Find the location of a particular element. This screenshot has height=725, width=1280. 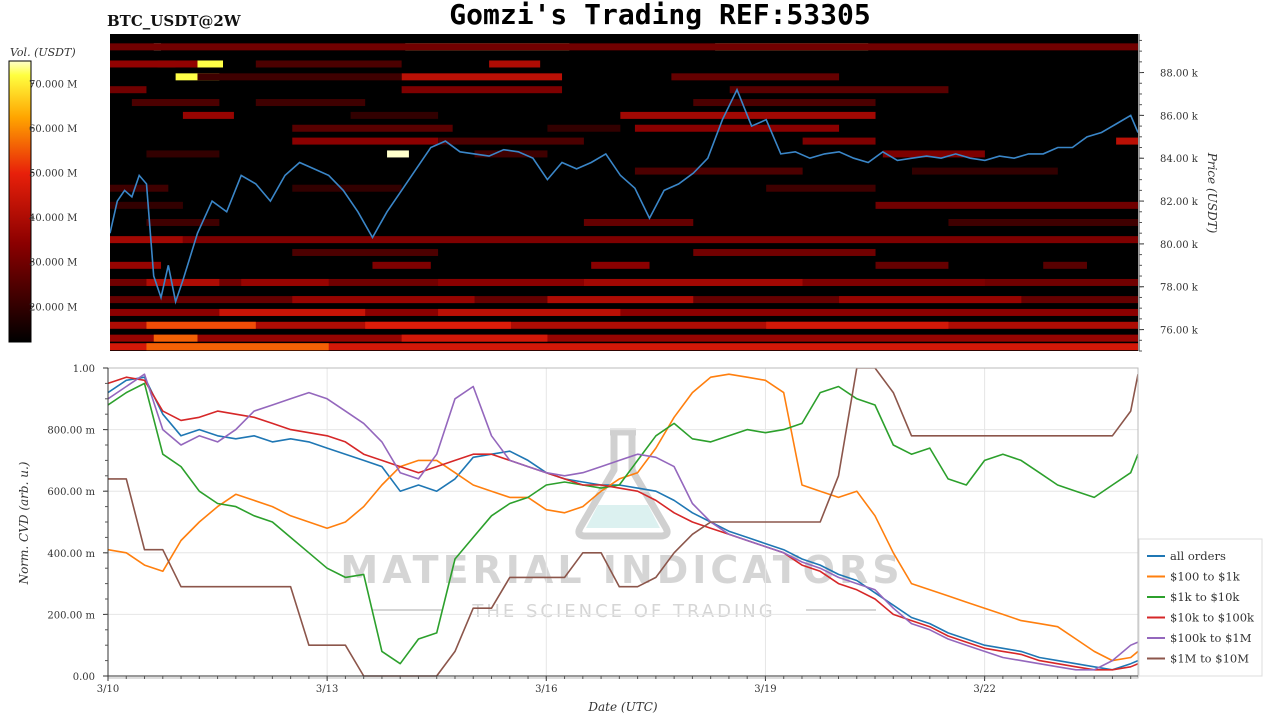

price-axis-label: Price (USDT) is located at coordinates (1212, 193).